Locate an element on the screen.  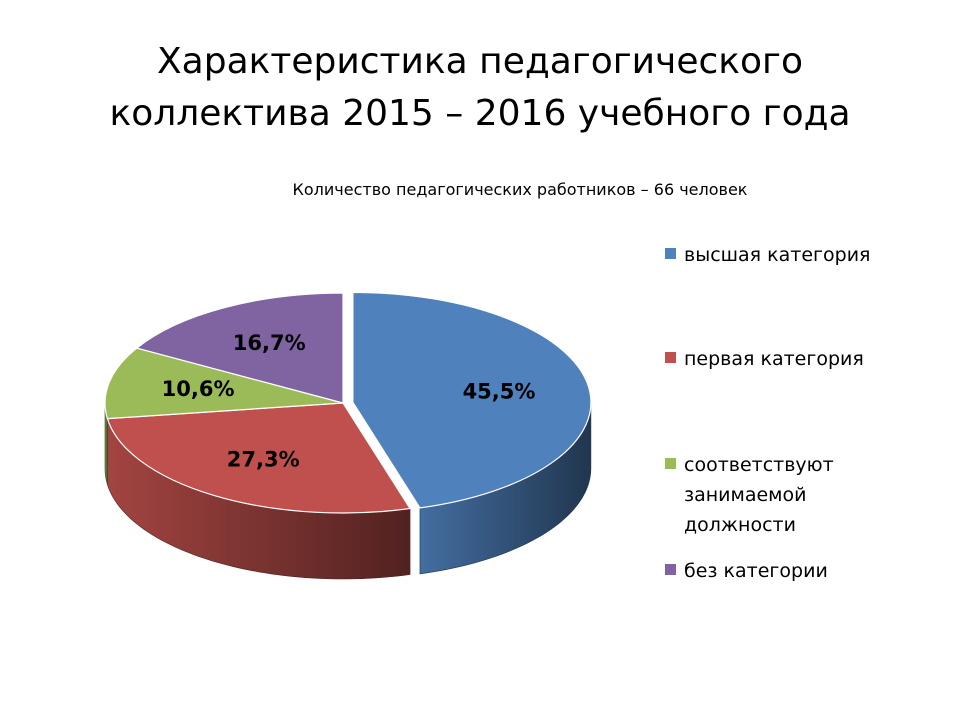
legend-item-без-категории: без категории is located at coordinates (810, 571).